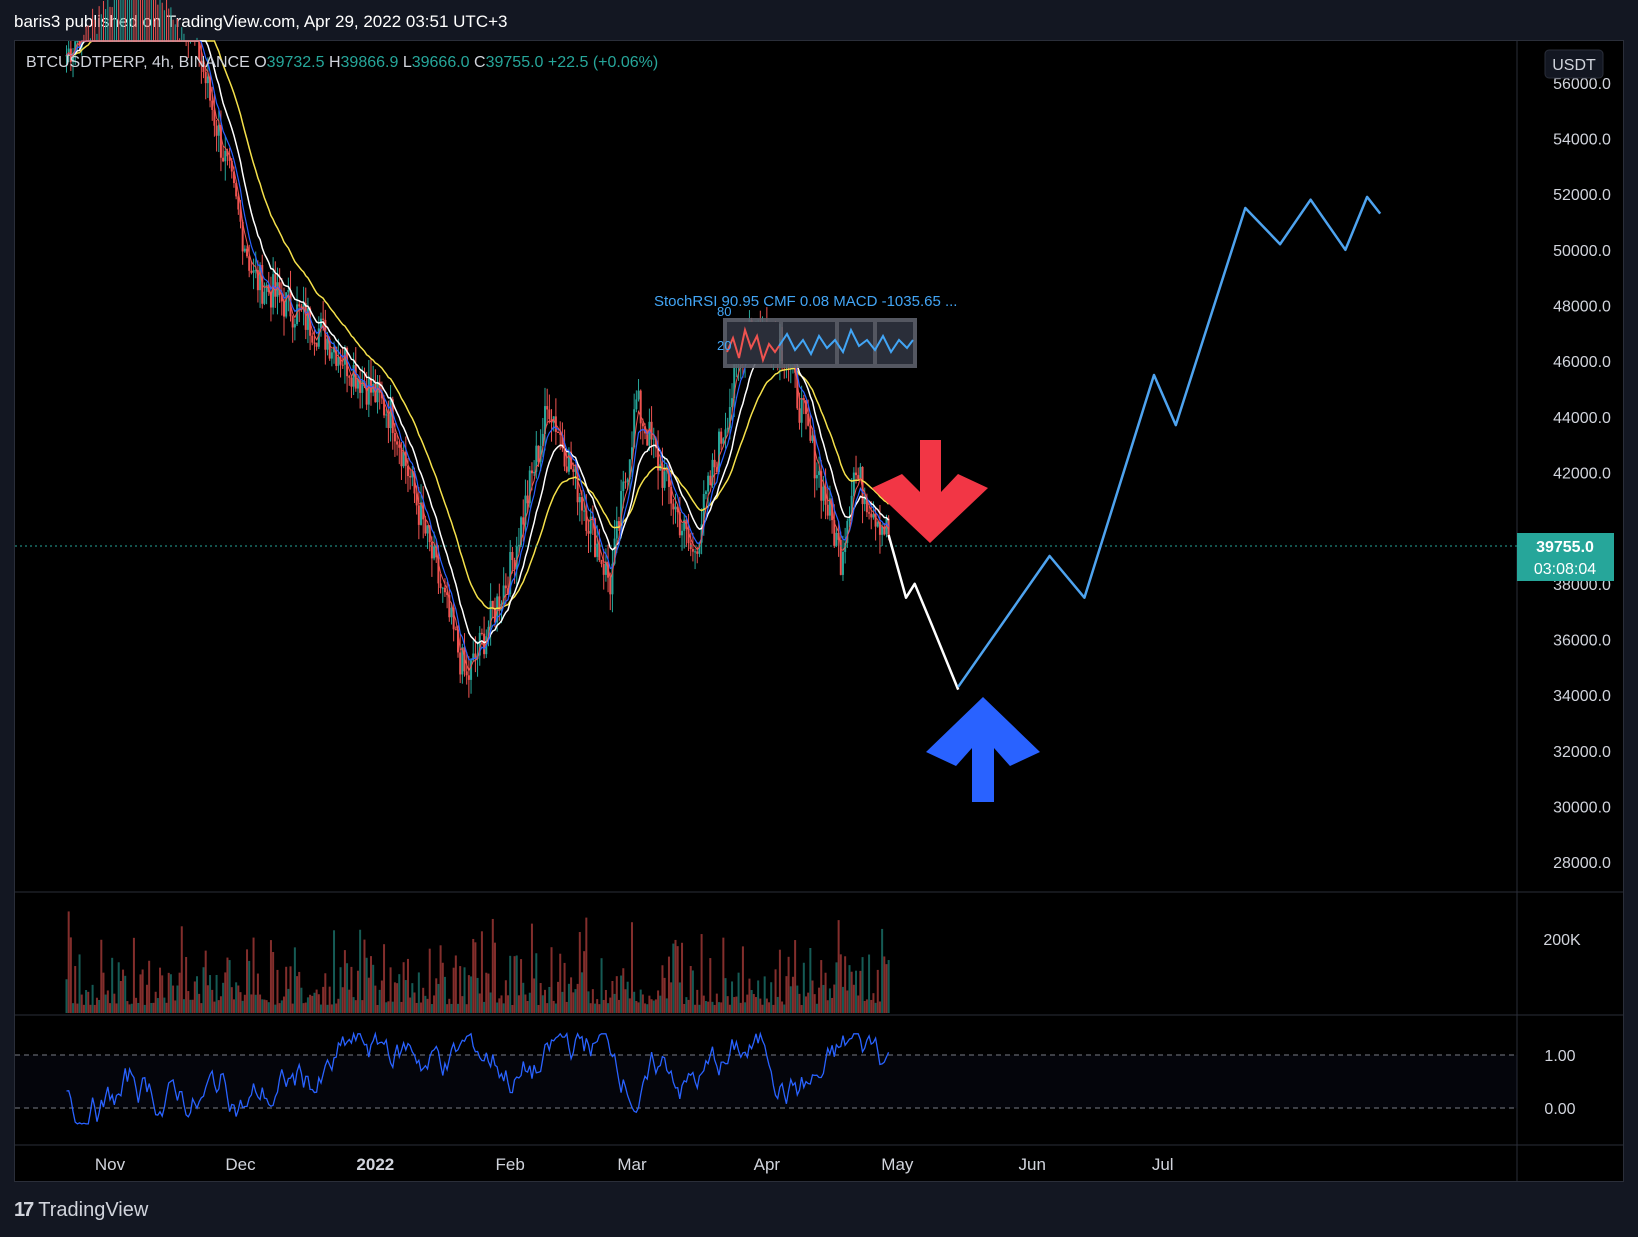 The image size is (1638, 1237). I want to click on price-tick-10: 34000.0, so click(1582, 696).